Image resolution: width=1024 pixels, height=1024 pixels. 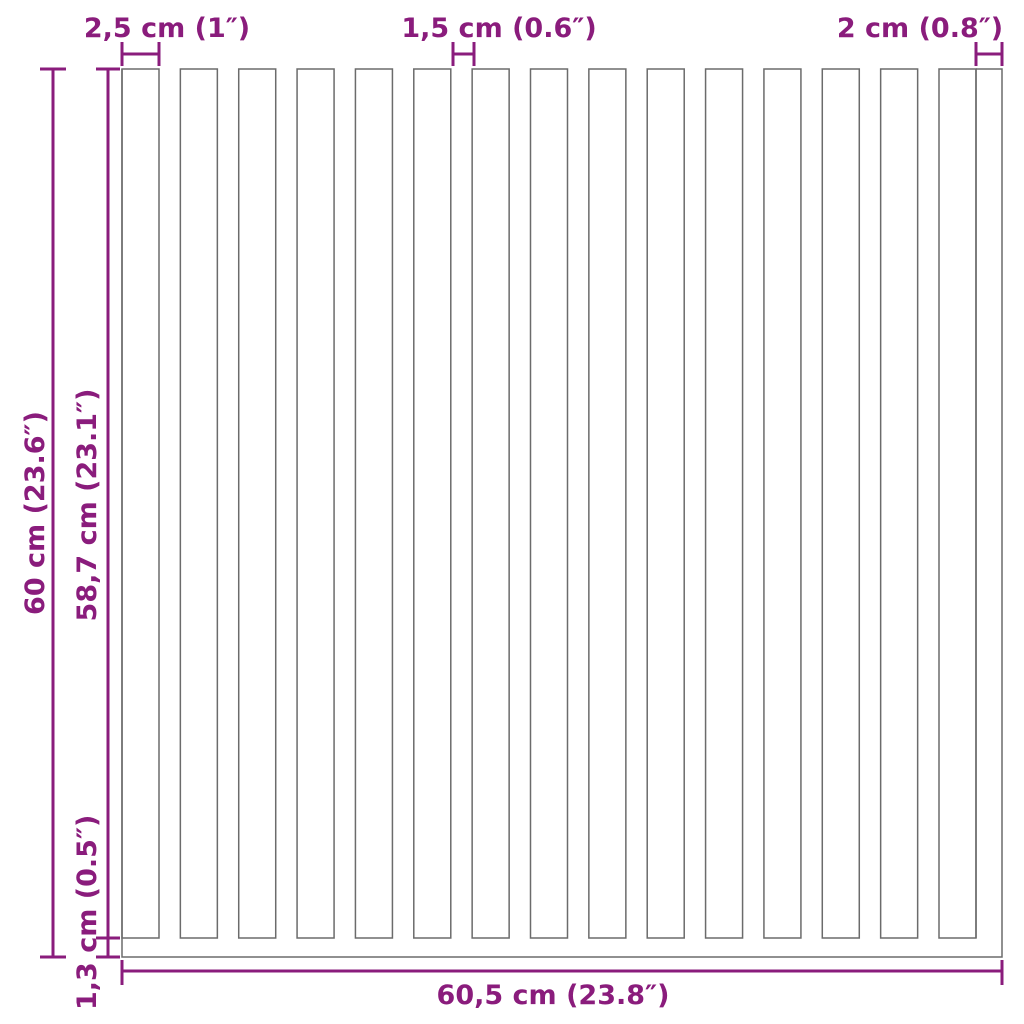 What do you see at coordinates (562, 972) in the screenshot?
I see `total-width-dimension-line` at bounding box center [562, 972].